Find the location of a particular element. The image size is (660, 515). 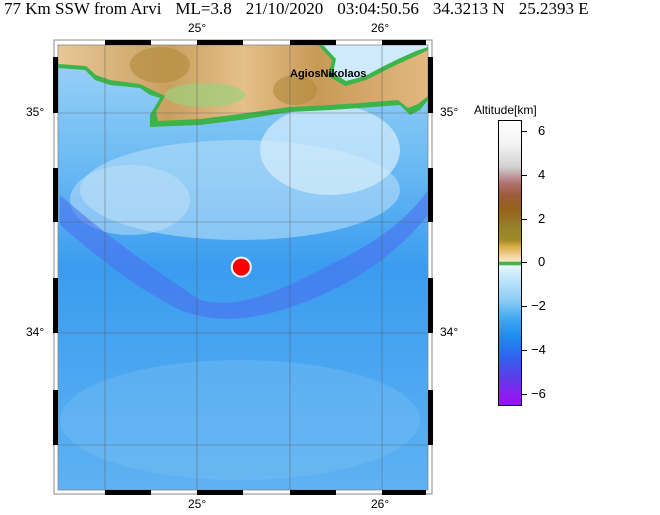

colorbar-tick-label: 4 is located at coordinates (542, 174).